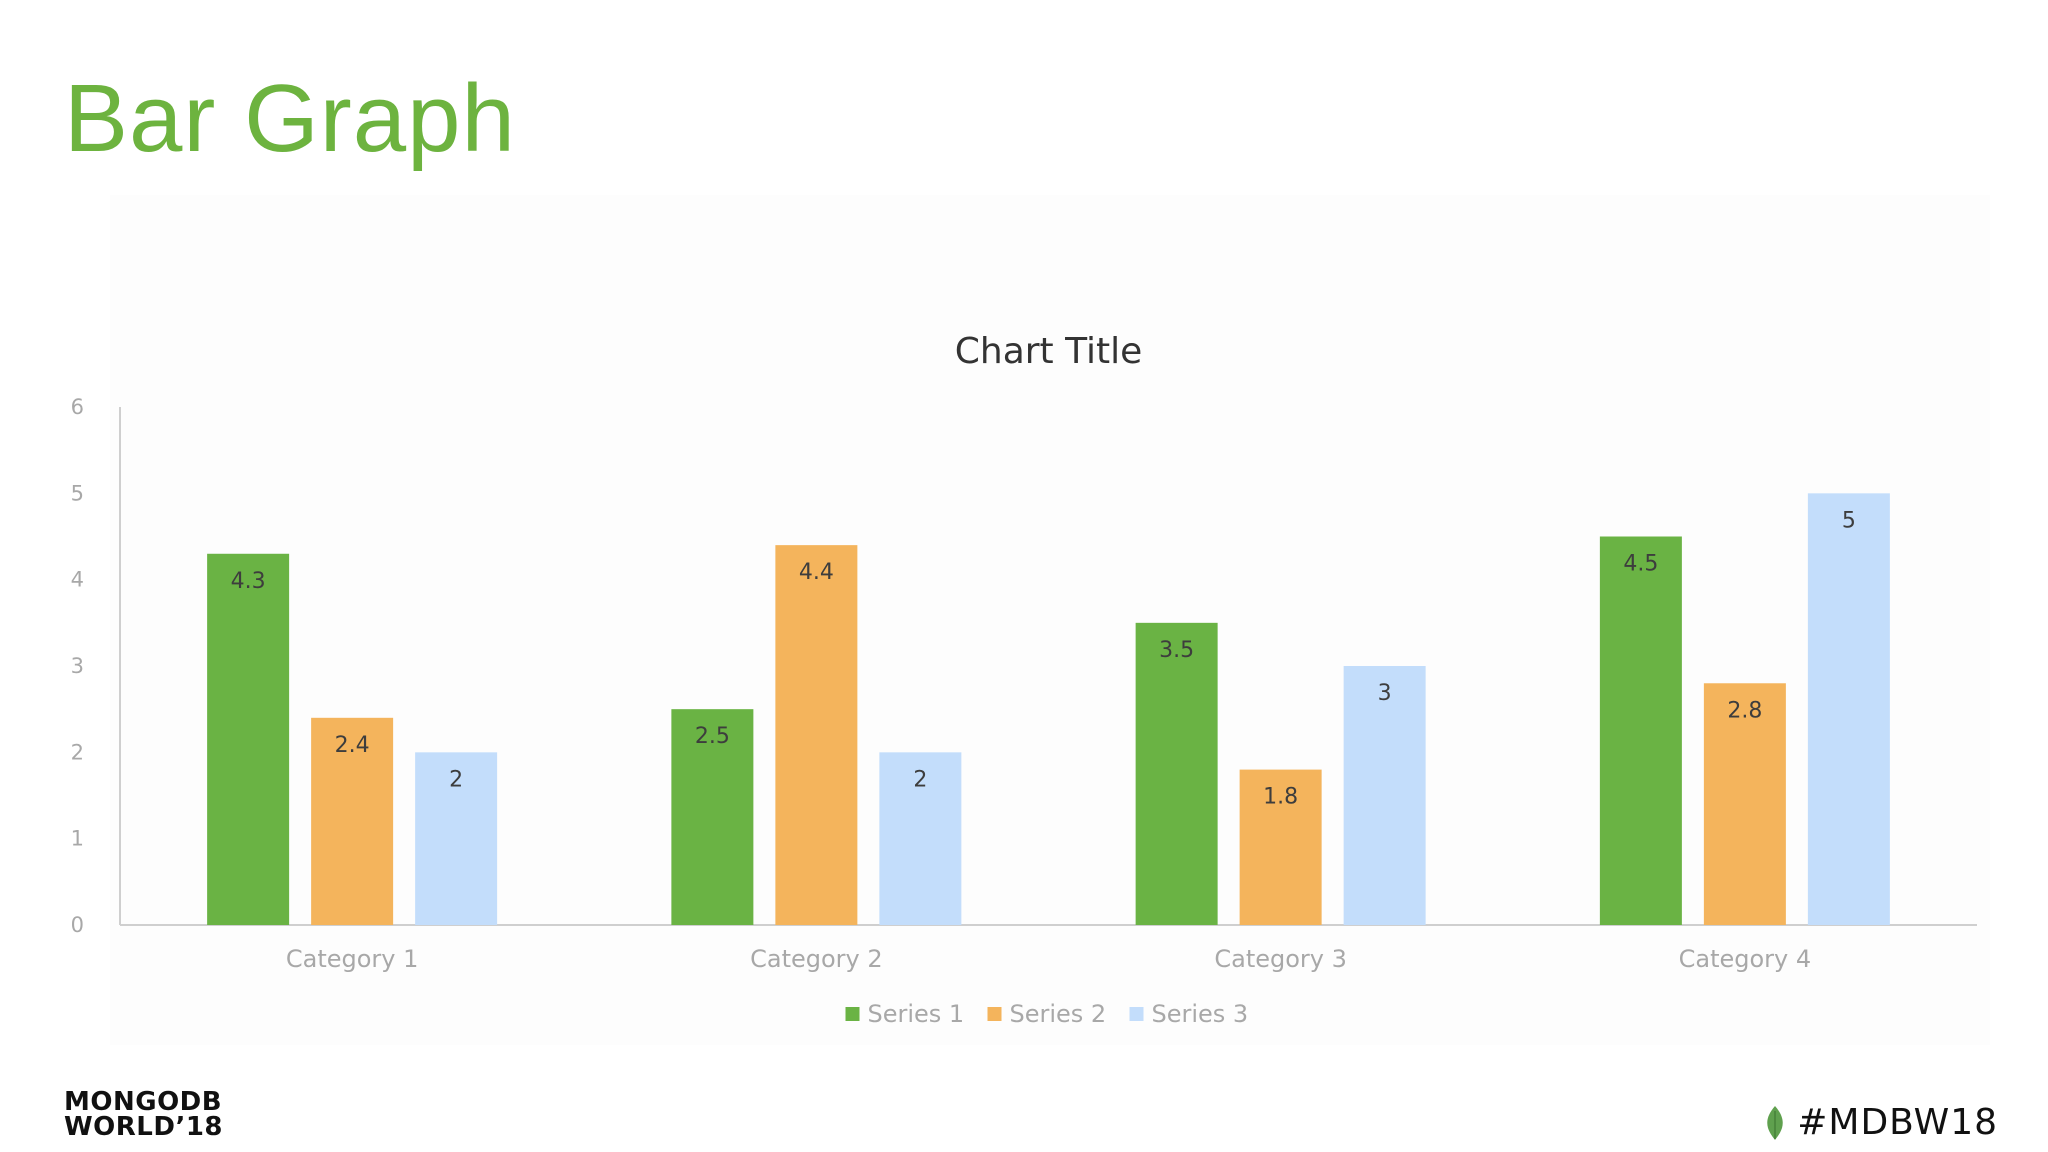 The width and height of the screenshot is (2048, 1152). What do you see at coordinates (143, 1102) in the screenshot?
I see `logo-line-1: MONGODB` at bounding box center [143, 1102].